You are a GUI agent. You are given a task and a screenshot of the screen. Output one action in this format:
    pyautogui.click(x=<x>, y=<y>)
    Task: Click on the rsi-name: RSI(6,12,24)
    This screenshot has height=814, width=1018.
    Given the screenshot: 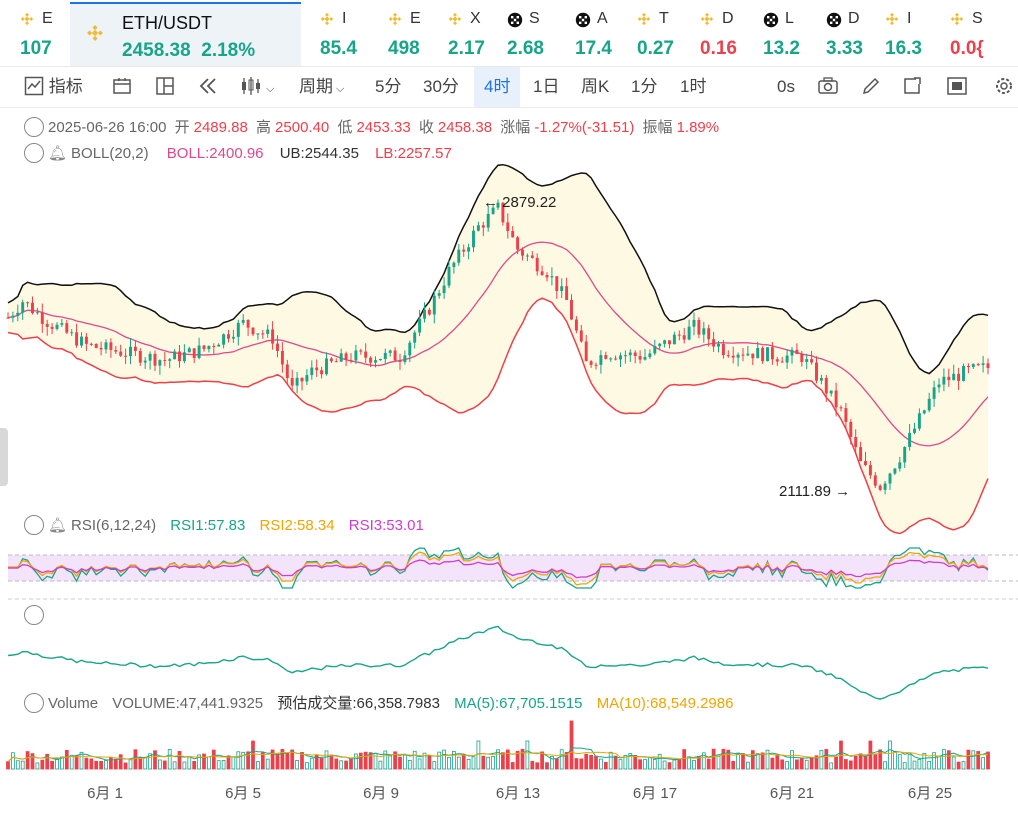 What is the action you would take?
    pyautogui.click(x=114, y=525)
    